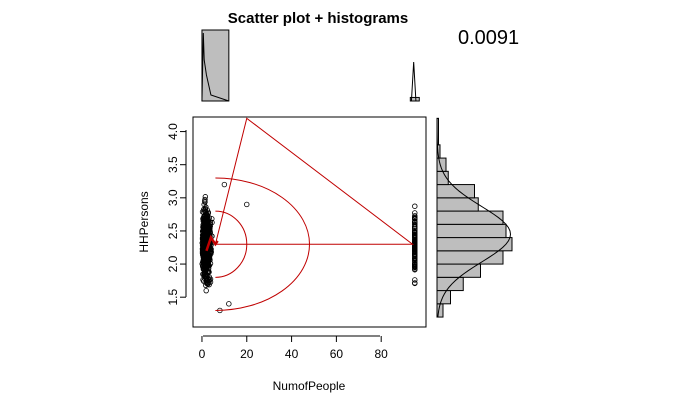 This screenshot has height=410, width=675. Describe the element at coordinates (173, 263) in the screenshot. I see `y-tick-label: 2.0` at that location.